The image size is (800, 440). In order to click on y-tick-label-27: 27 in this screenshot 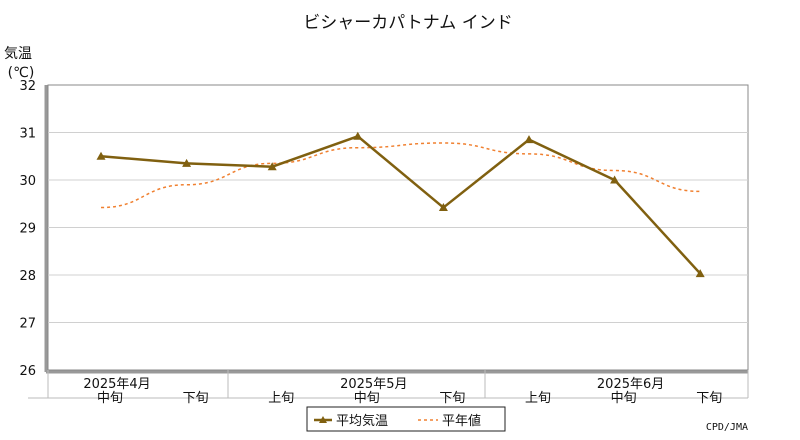, I will do `click(27, 324)`.